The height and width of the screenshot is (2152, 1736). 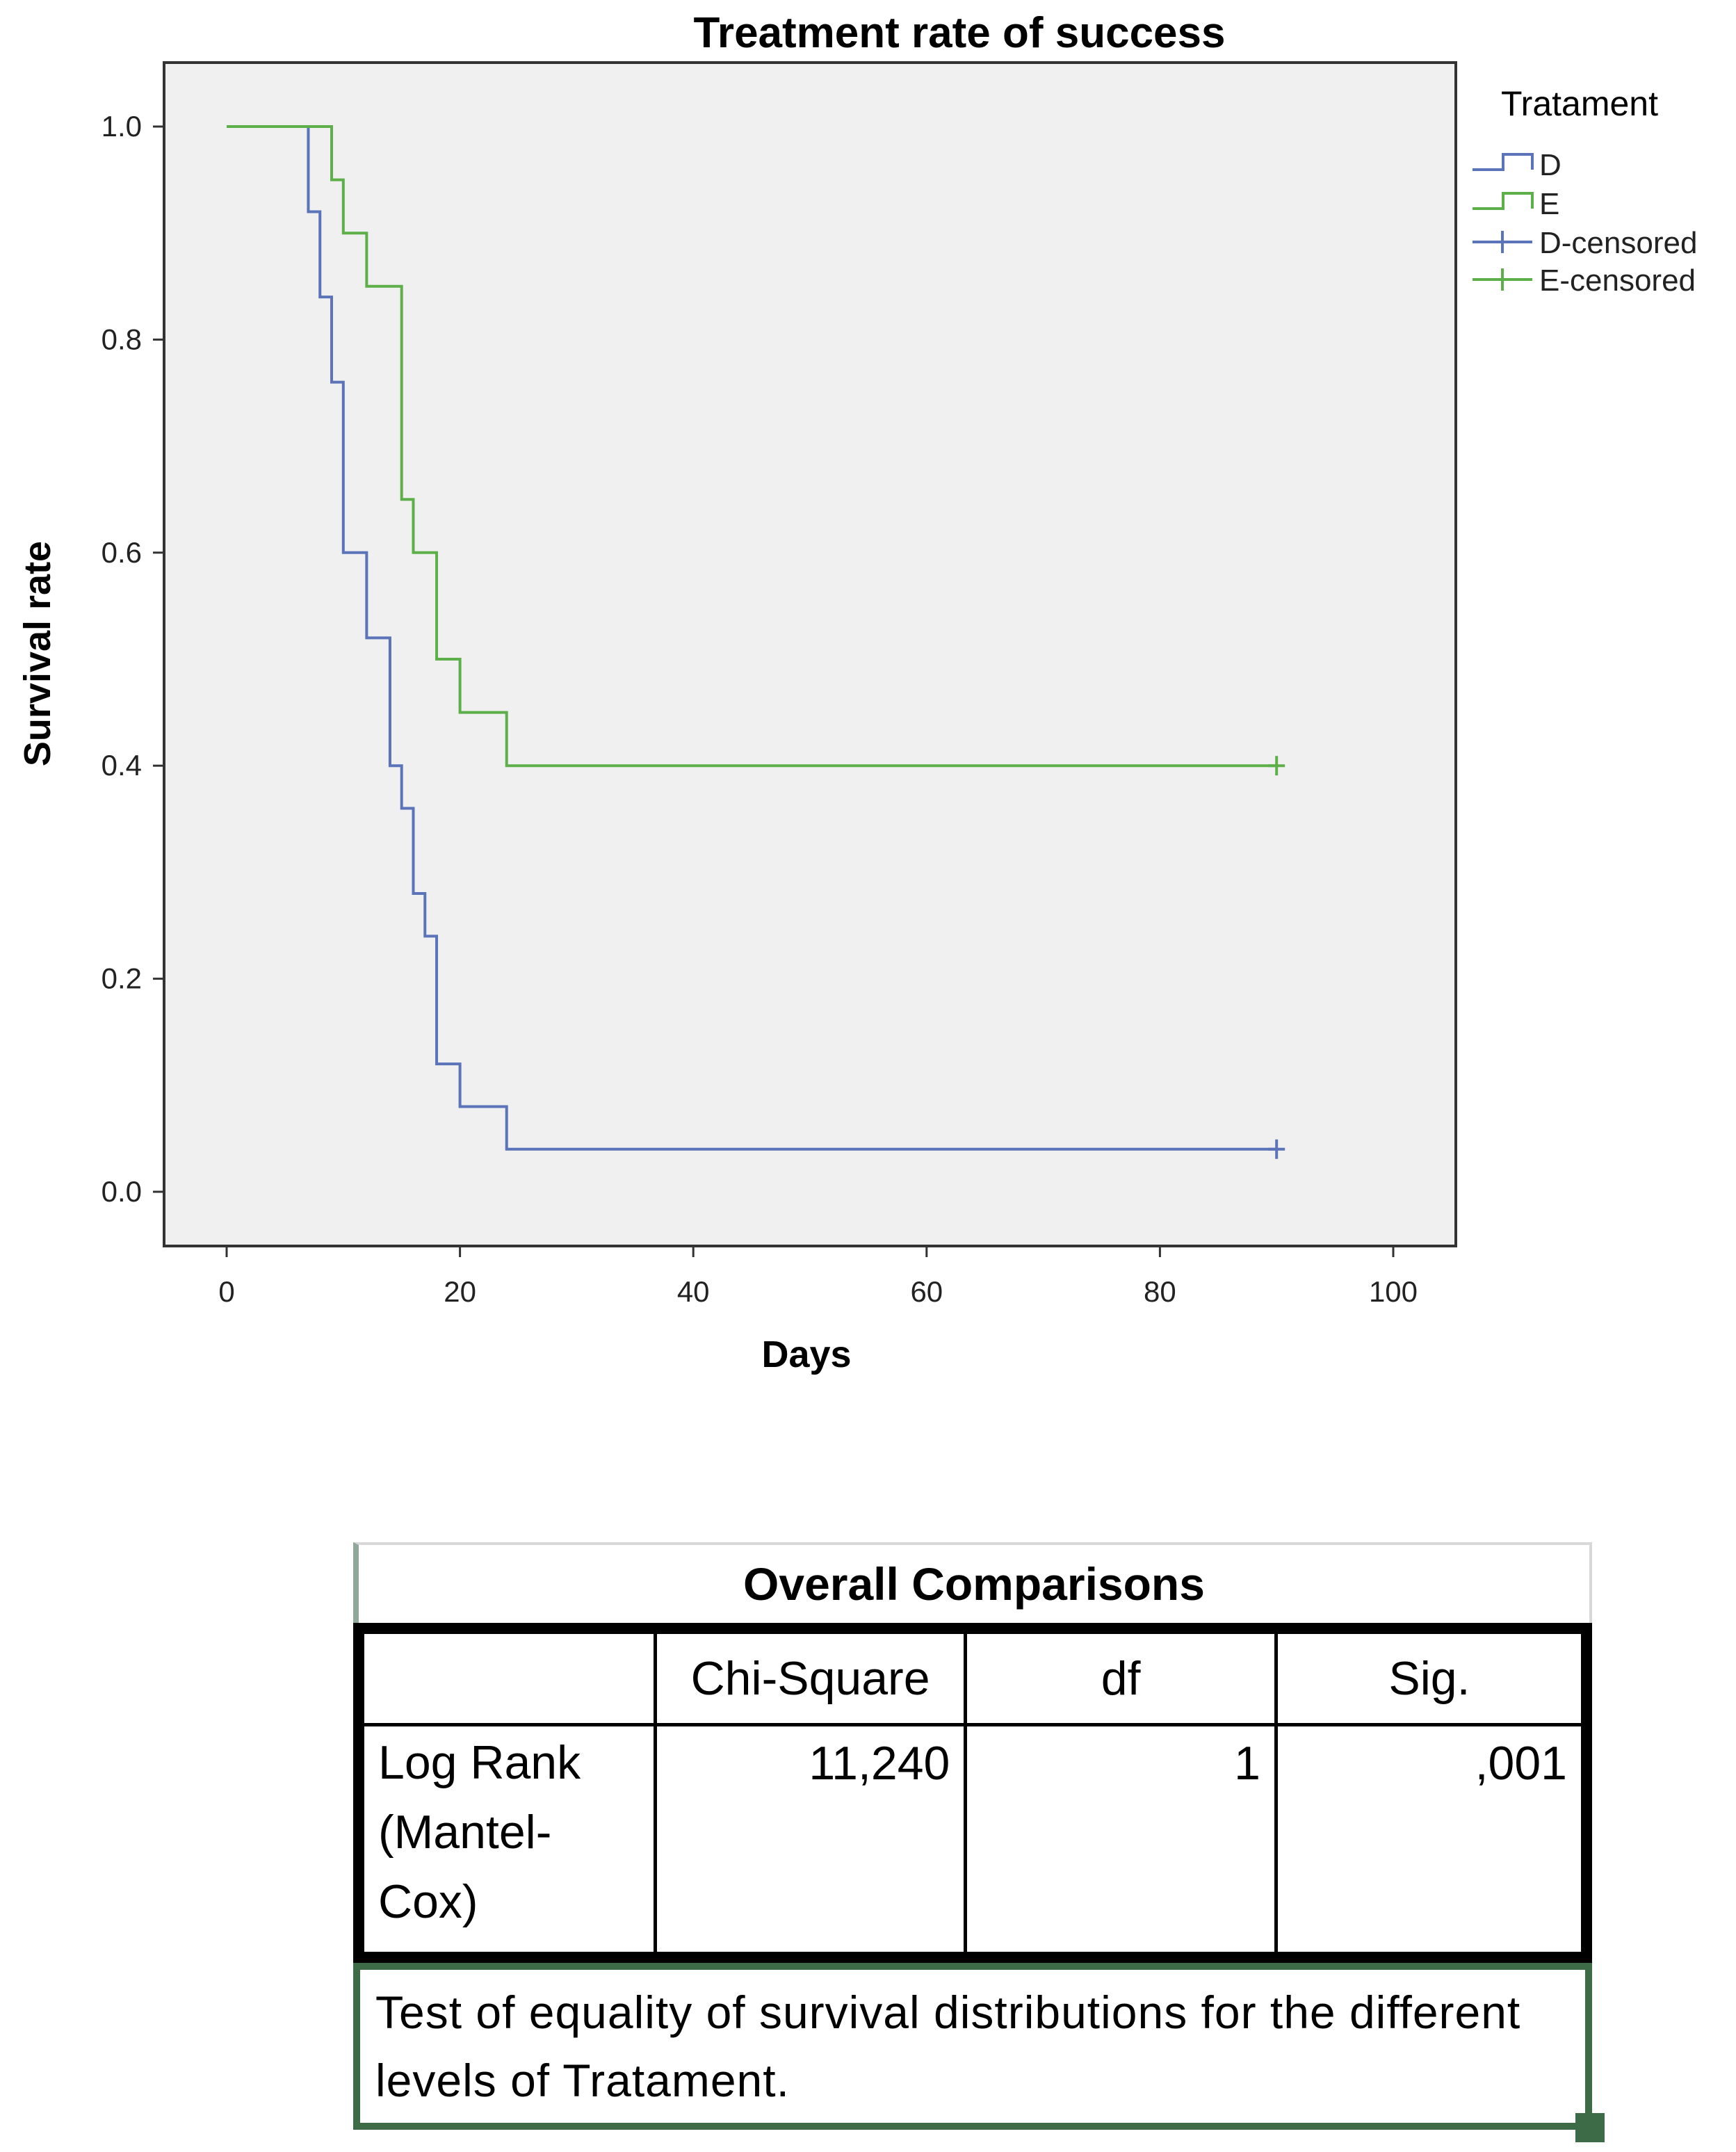 What do you see at coordinates (122, 765) in the screenshot?
I see `y-tick-label: 0.4` at bounding box center [122, 765].